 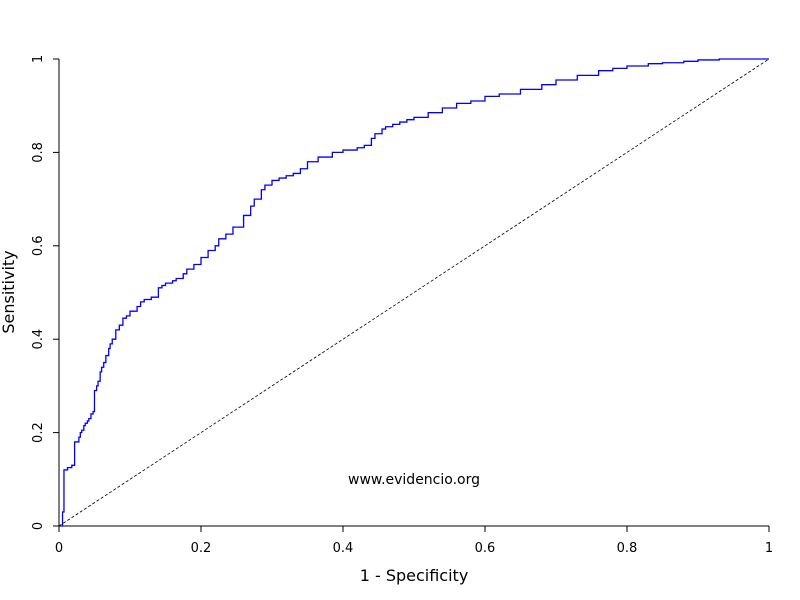 I want to click on x-tick-label: 0.6, so click(x=485, y=548).